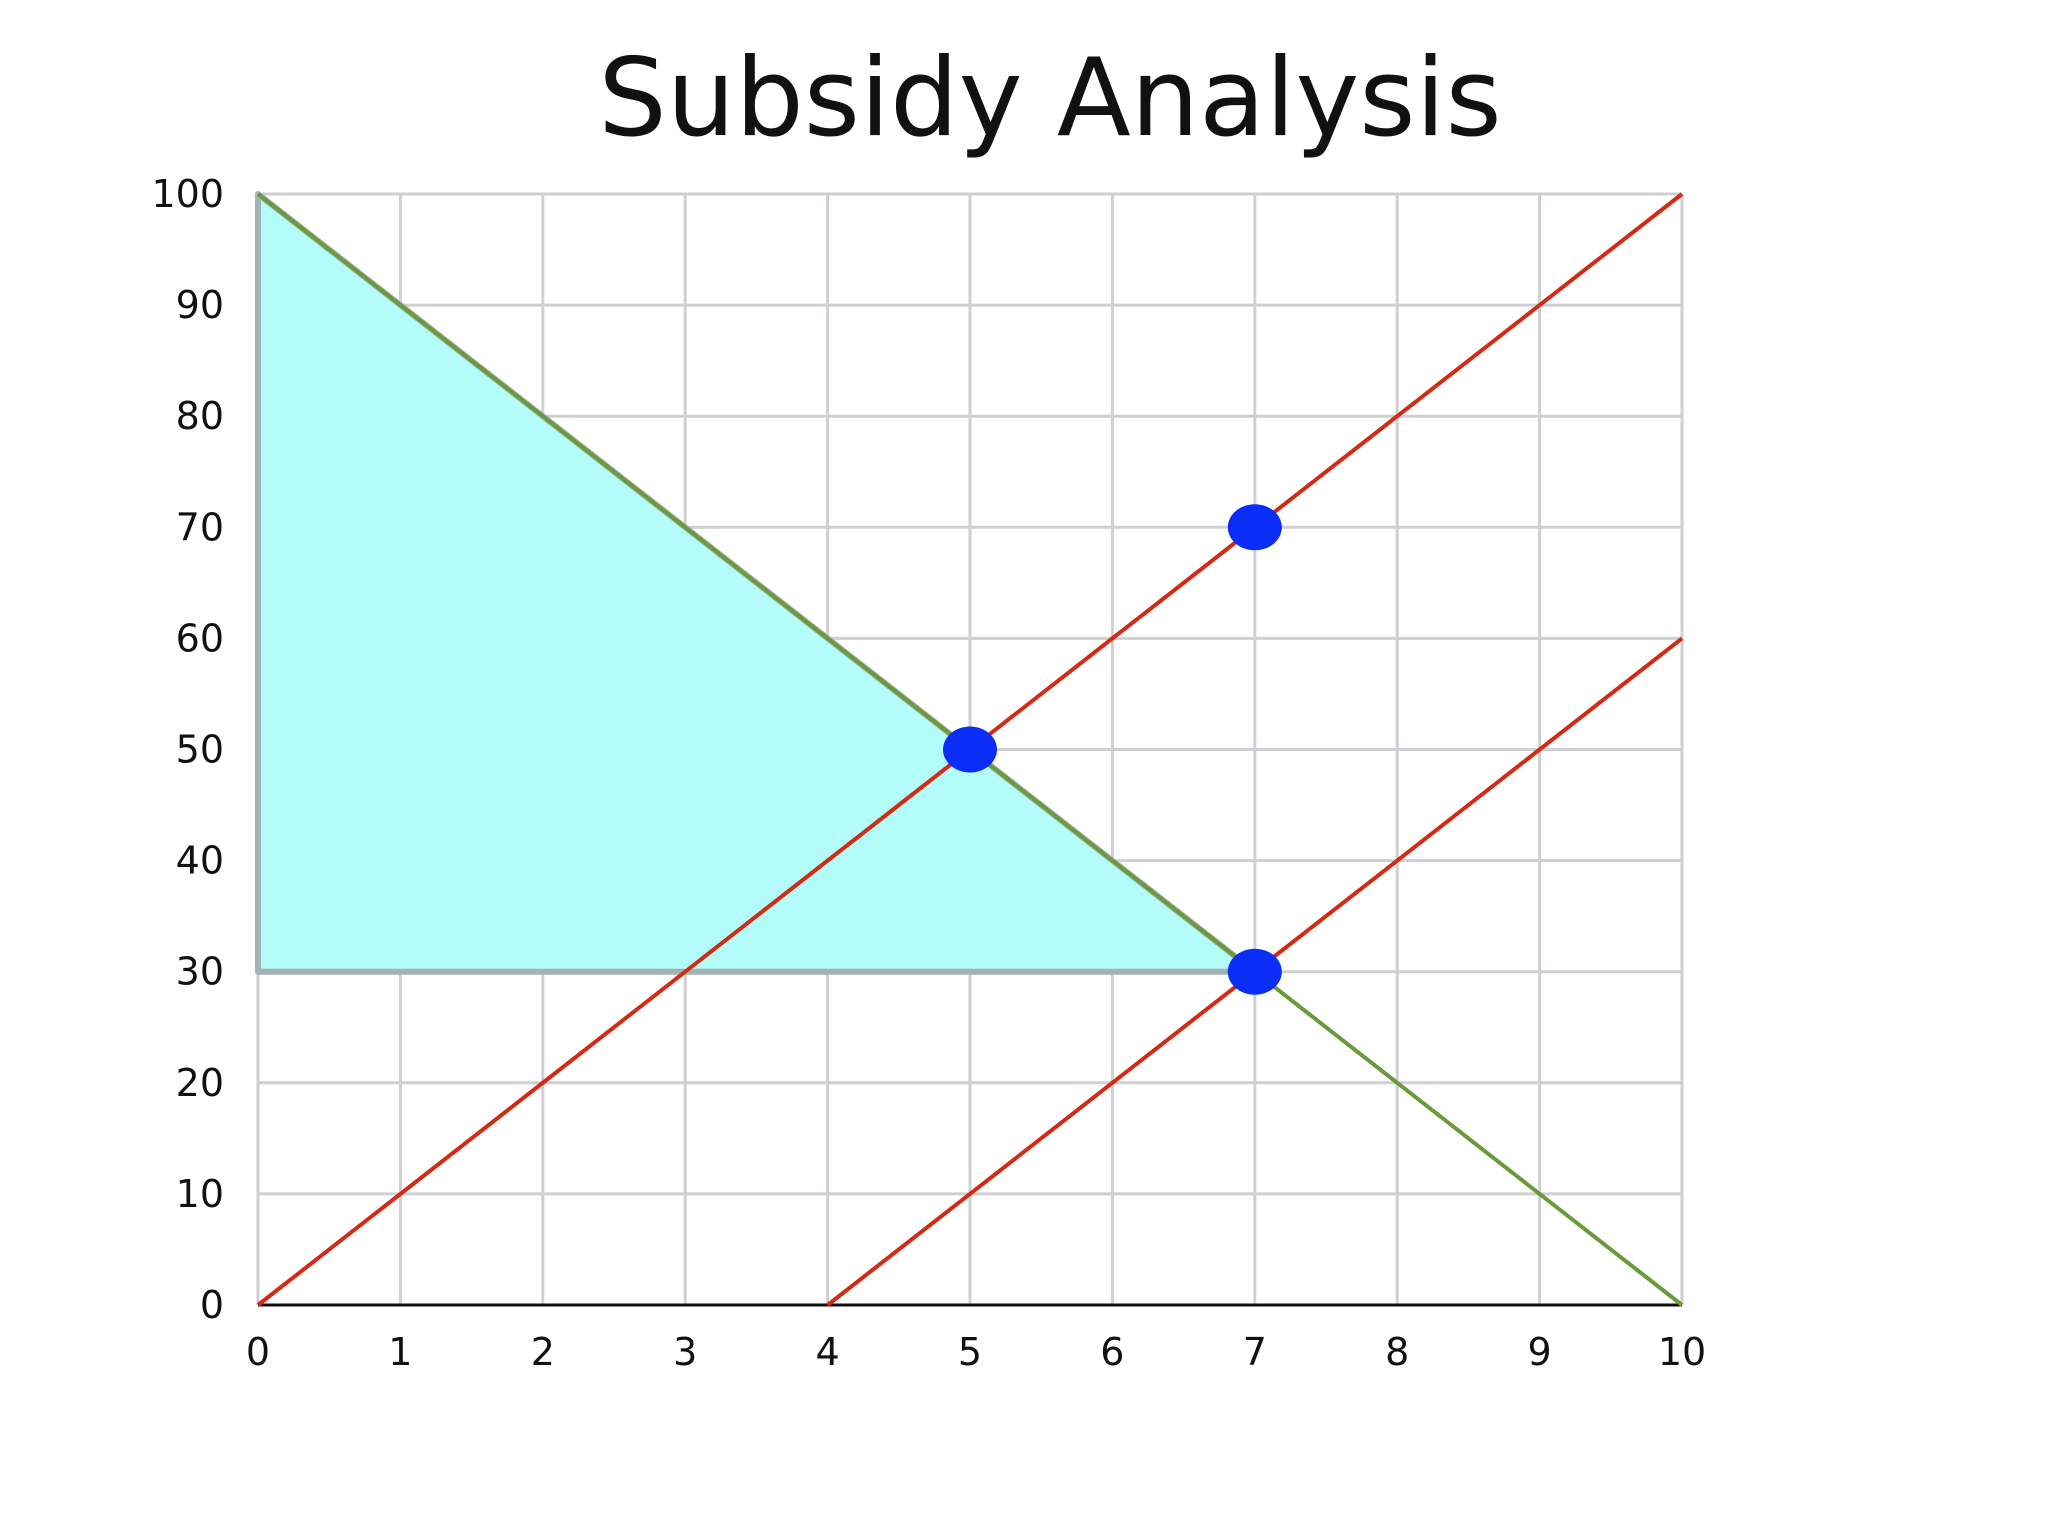 The height and width of the screenshot is (1536, 2048). Describe the element at coordinates (1397, 1352) in the screenshot. I see `x-tick-label: 8` at that location.